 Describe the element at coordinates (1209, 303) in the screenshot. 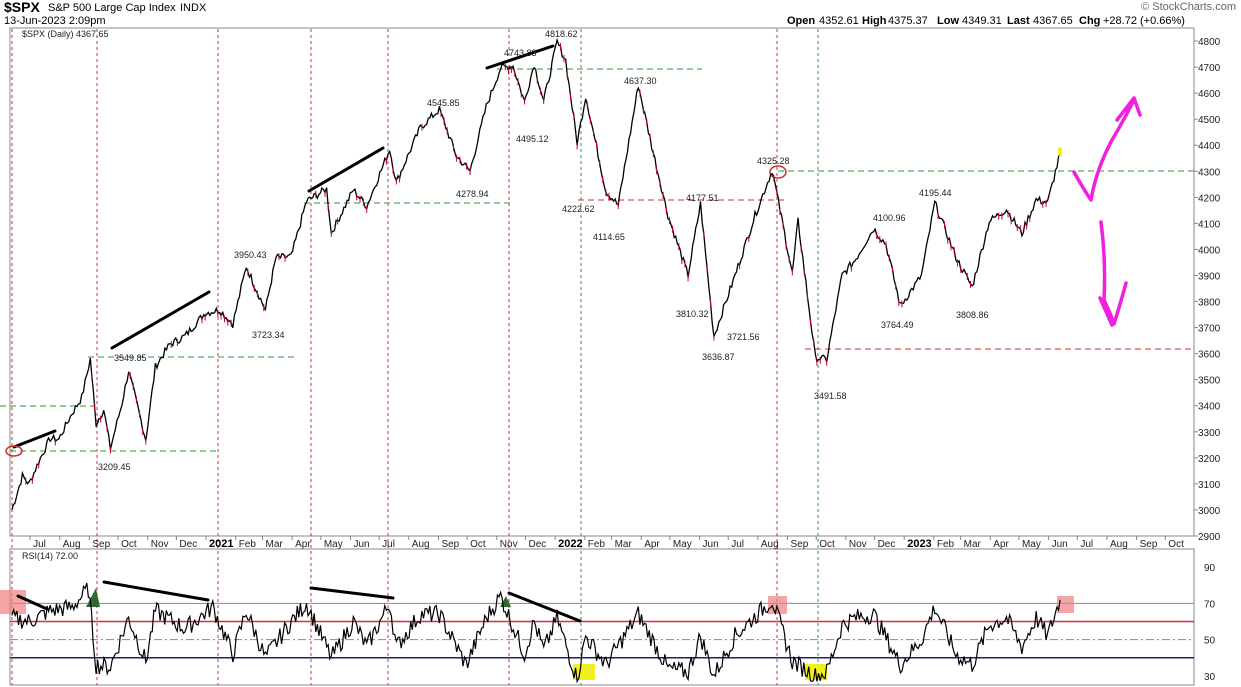

I see `price-y-tick-label: 3800` at that location.